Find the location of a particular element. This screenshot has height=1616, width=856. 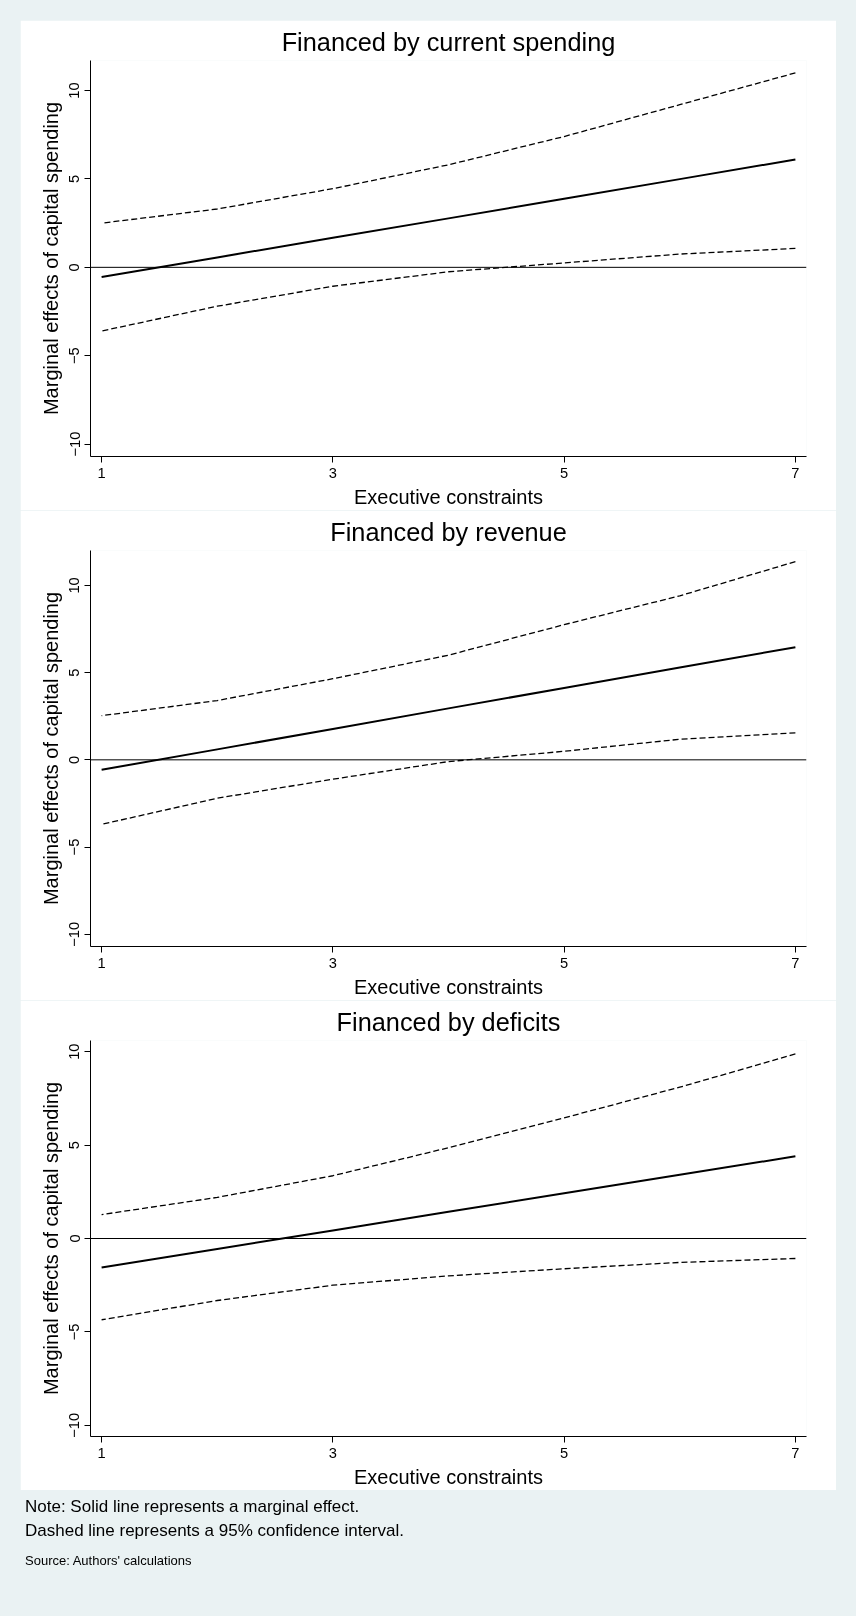

chart-title: Financed by deficits is located at coordinates (448, 1021).